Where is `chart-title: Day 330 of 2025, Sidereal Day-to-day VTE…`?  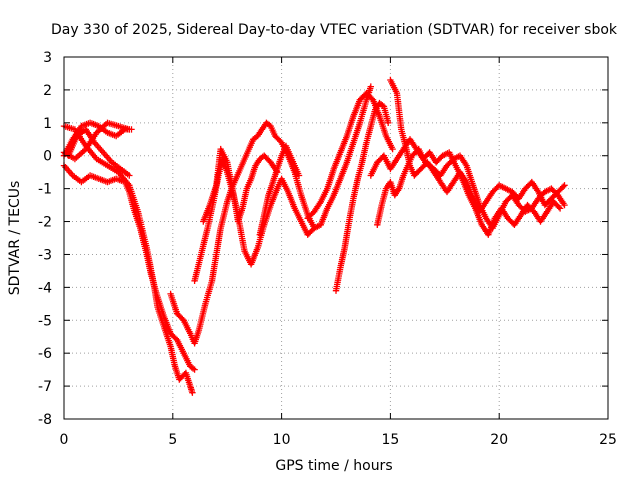 chart-title: Day 330 of 2025, Sidereal Day-to-day VTE… is located at coordinates (334, 30).